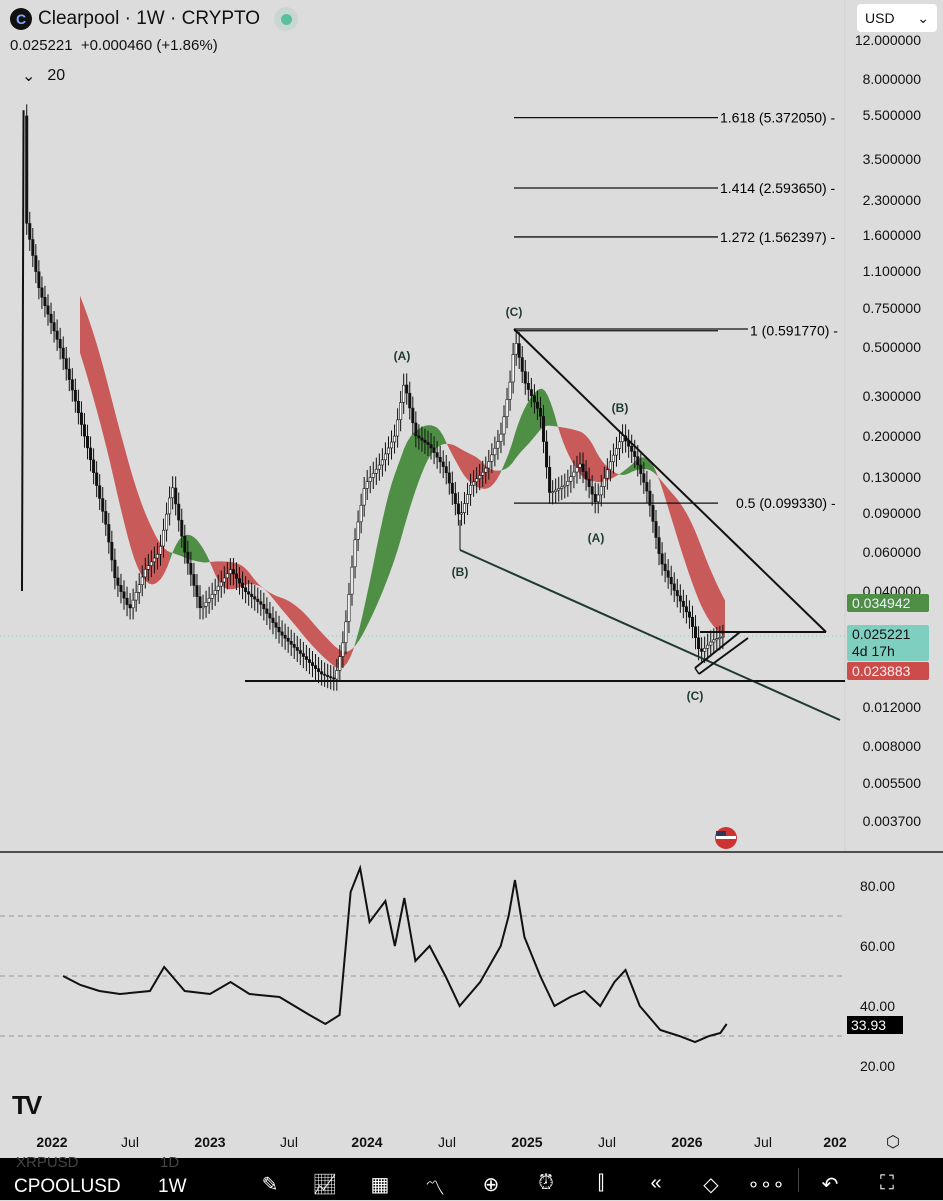 This screenshot has width=943, height=1201. What do you see at coordinates (170, 1162) in the screenshot?
I see `previous-interval: 1D` at bounding box center [170, 1162].